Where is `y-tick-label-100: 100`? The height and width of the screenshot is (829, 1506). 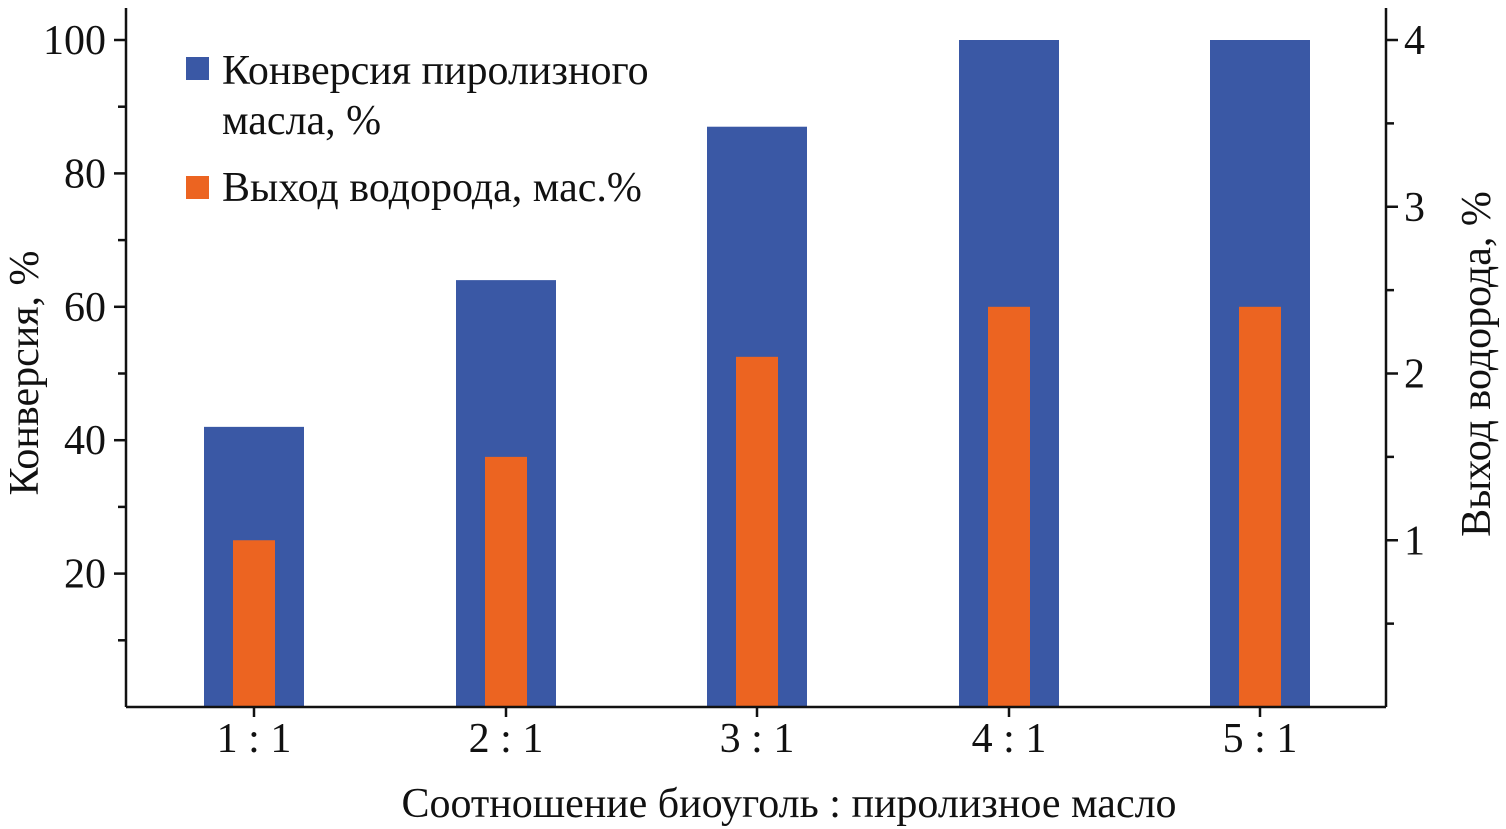 y-tick-label-100: 100 is located at coordinates (74, 41).